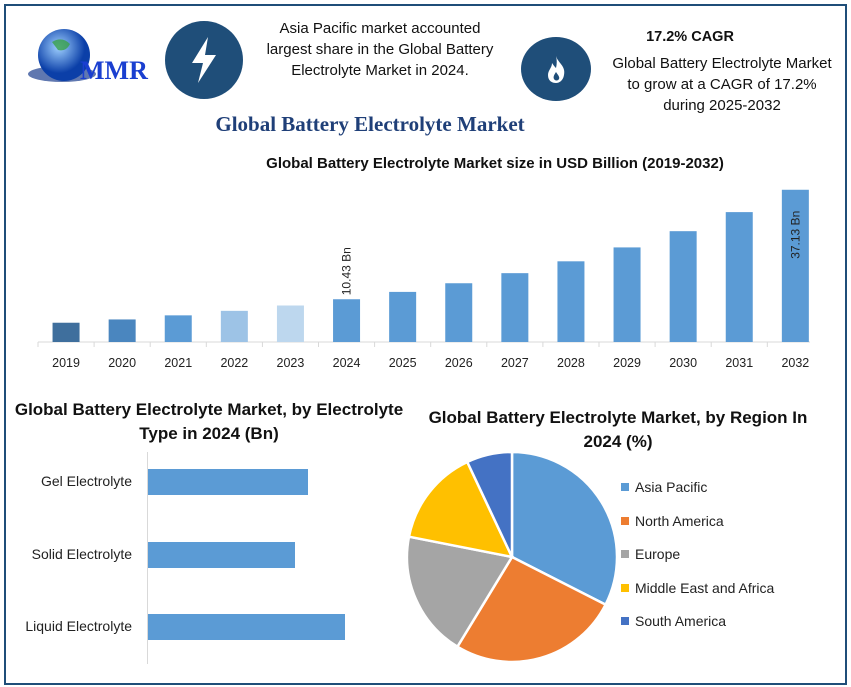  What do you see at coordinates (178, 328) in the screenshot?
I see `bar-2021` at bounding box center [178, 328].